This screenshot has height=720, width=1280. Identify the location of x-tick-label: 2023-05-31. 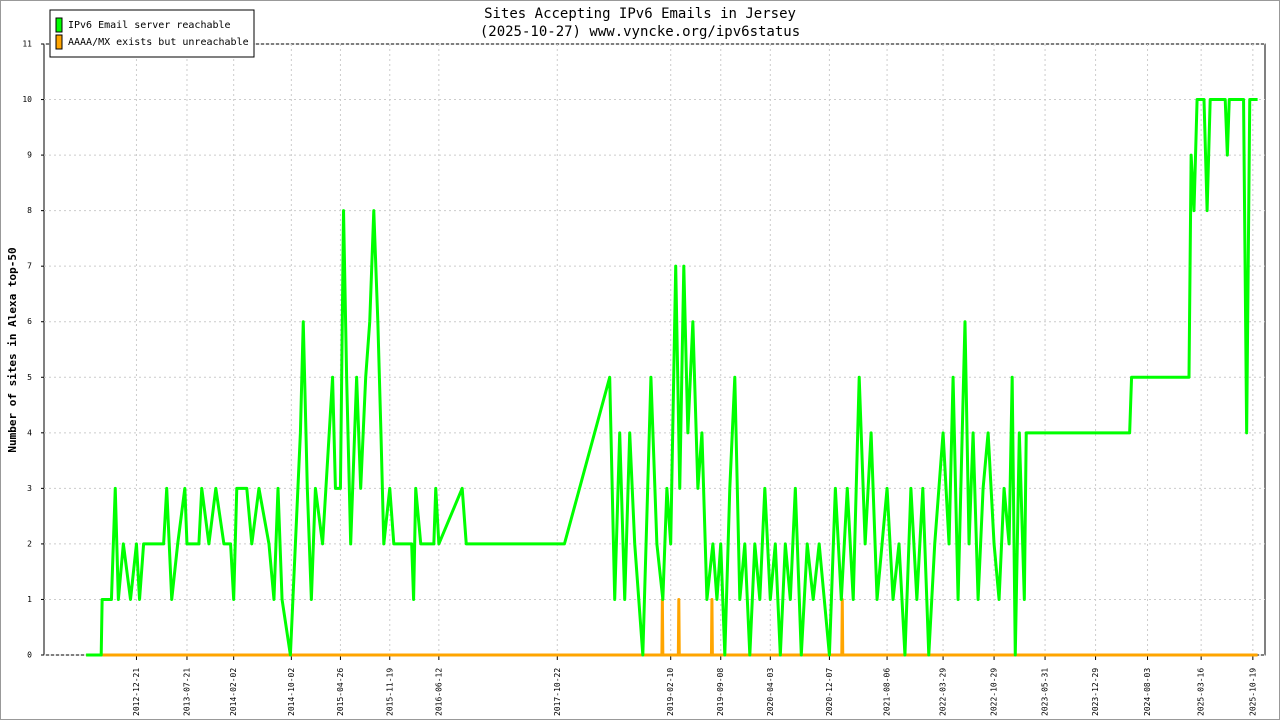
(1045, 692).